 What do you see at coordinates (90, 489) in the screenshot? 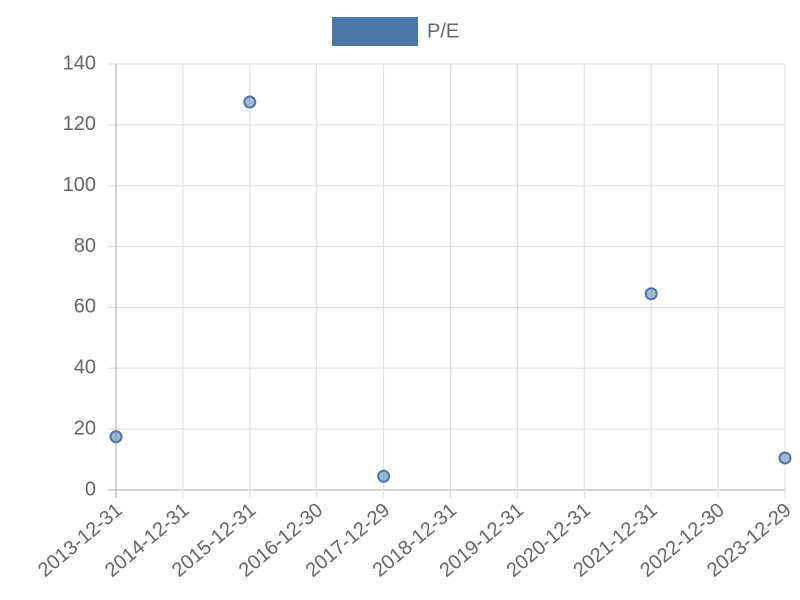
I see `y-tick-label: 0` at bounding box center [90, 489].